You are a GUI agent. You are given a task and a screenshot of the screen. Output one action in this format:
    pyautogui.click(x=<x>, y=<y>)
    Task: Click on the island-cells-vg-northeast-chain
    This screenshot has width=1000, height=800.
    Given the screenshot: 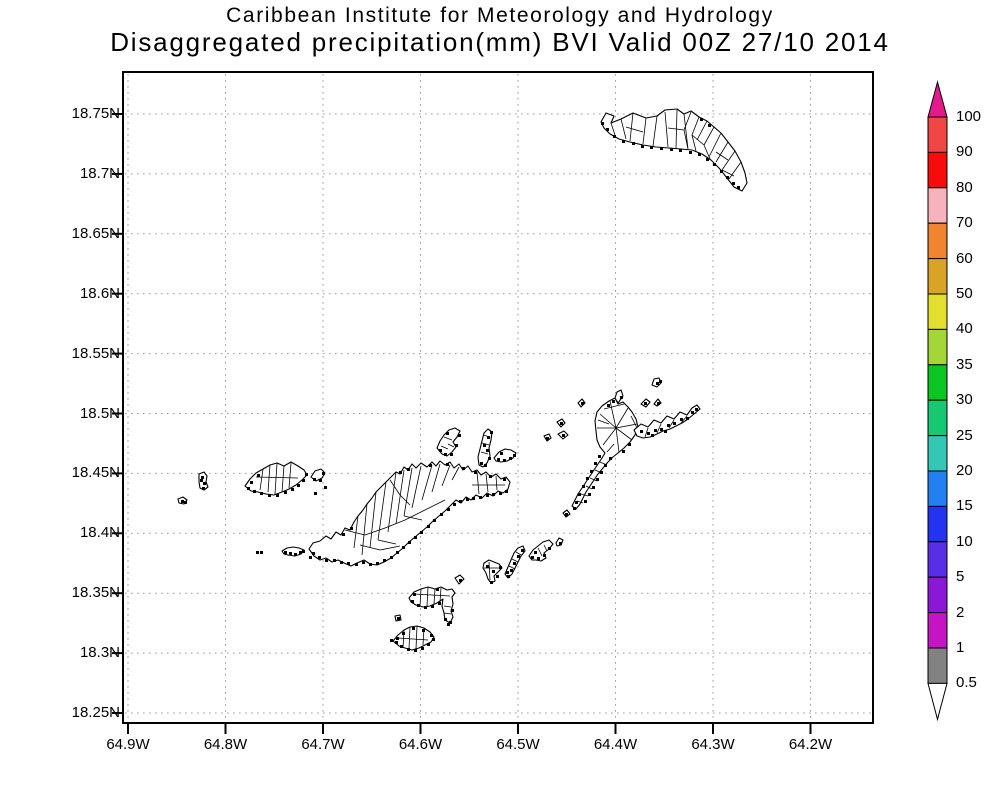 What is the action you would take?
    pyautogui.click(x=669, y=422)
    